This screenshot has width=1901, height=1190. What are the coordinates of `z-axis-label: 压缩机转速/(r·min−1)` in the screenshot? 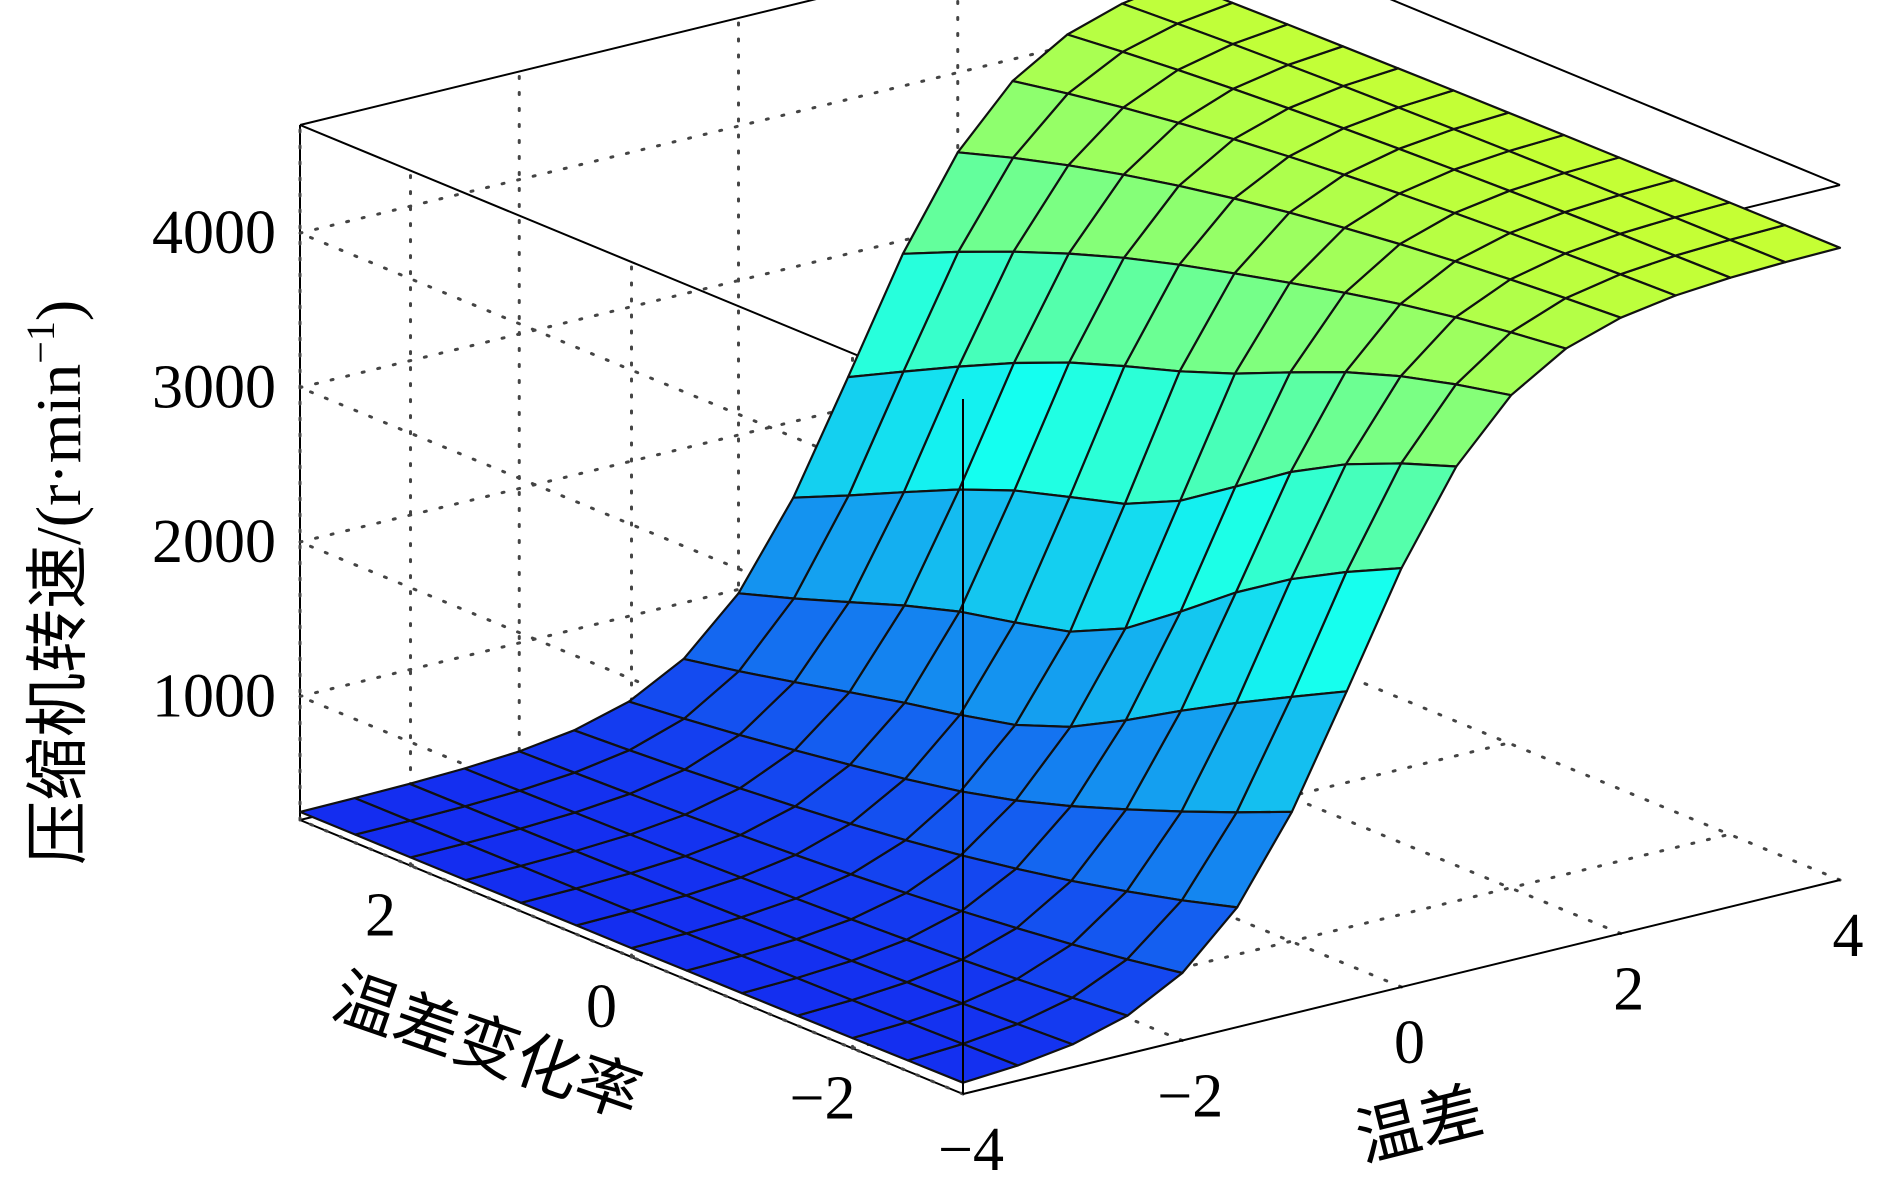 It's located at (56, 582).